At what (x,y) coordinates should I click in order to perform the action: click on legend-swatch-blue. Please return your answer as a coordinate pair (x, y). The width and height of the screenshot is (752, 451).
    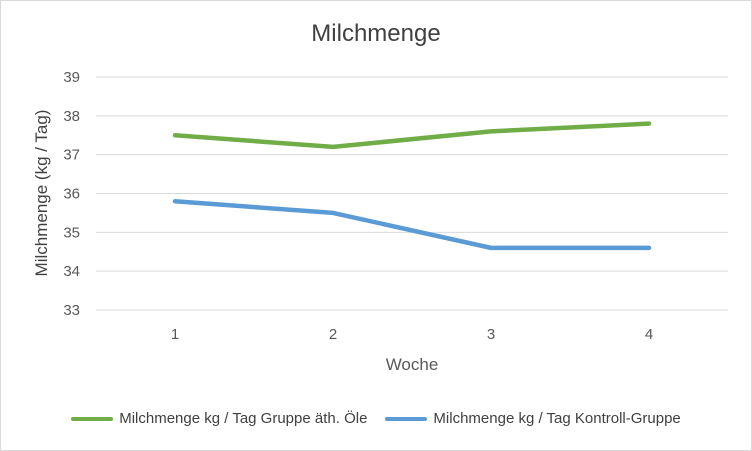
    Looking at the image, I should click on (406, 418).